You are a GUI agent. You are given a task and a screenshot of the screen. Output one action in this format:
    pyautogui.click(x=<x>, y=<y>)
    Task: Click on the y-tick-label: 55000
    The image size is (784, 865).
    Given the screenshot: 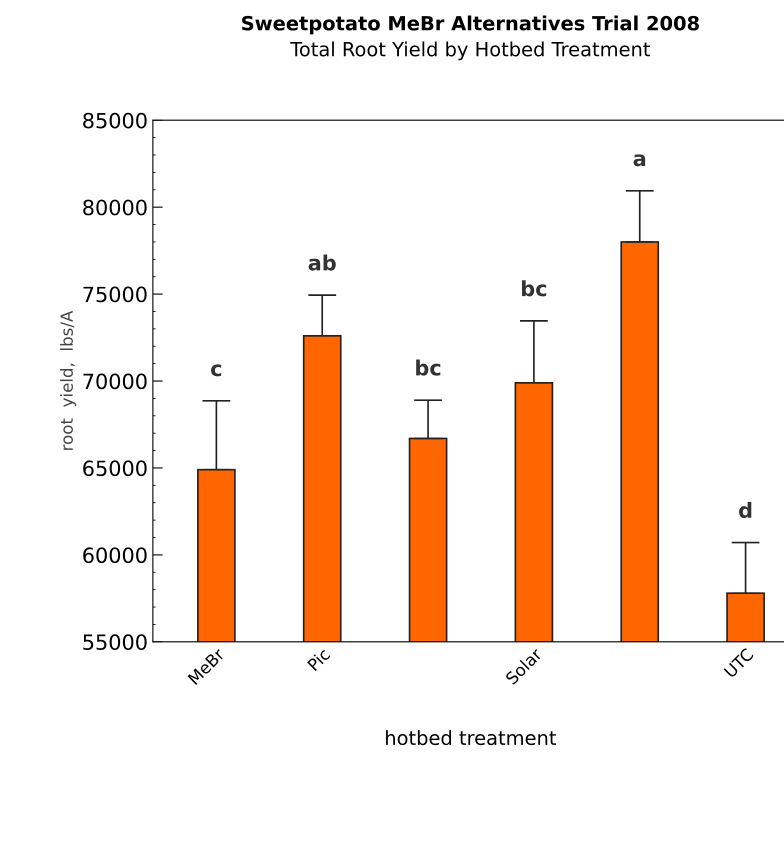 What is the action you would take?
    pyautogui.click(x=115, y=642)
    